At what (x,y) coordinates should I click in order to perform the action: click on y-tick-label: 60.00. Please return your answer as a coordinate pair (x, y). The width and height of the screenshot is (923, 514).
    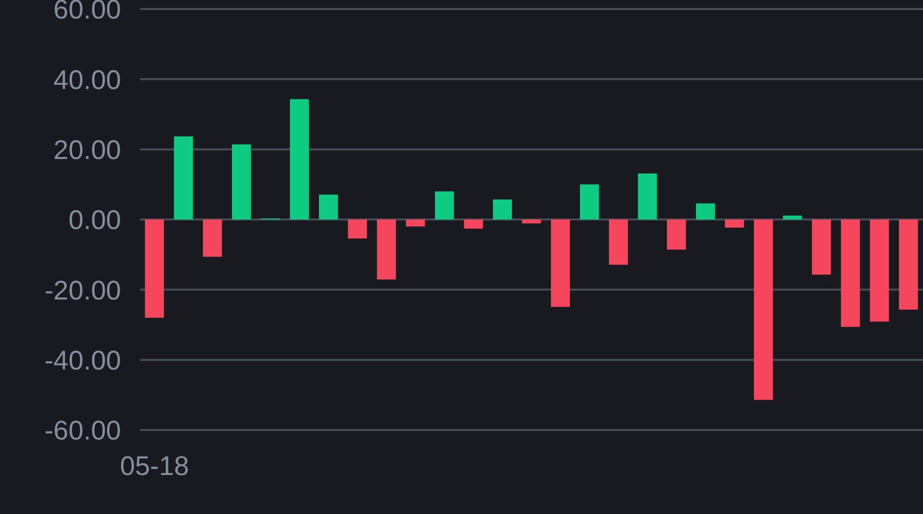
    Looking at the image, I should click on (87, 12).